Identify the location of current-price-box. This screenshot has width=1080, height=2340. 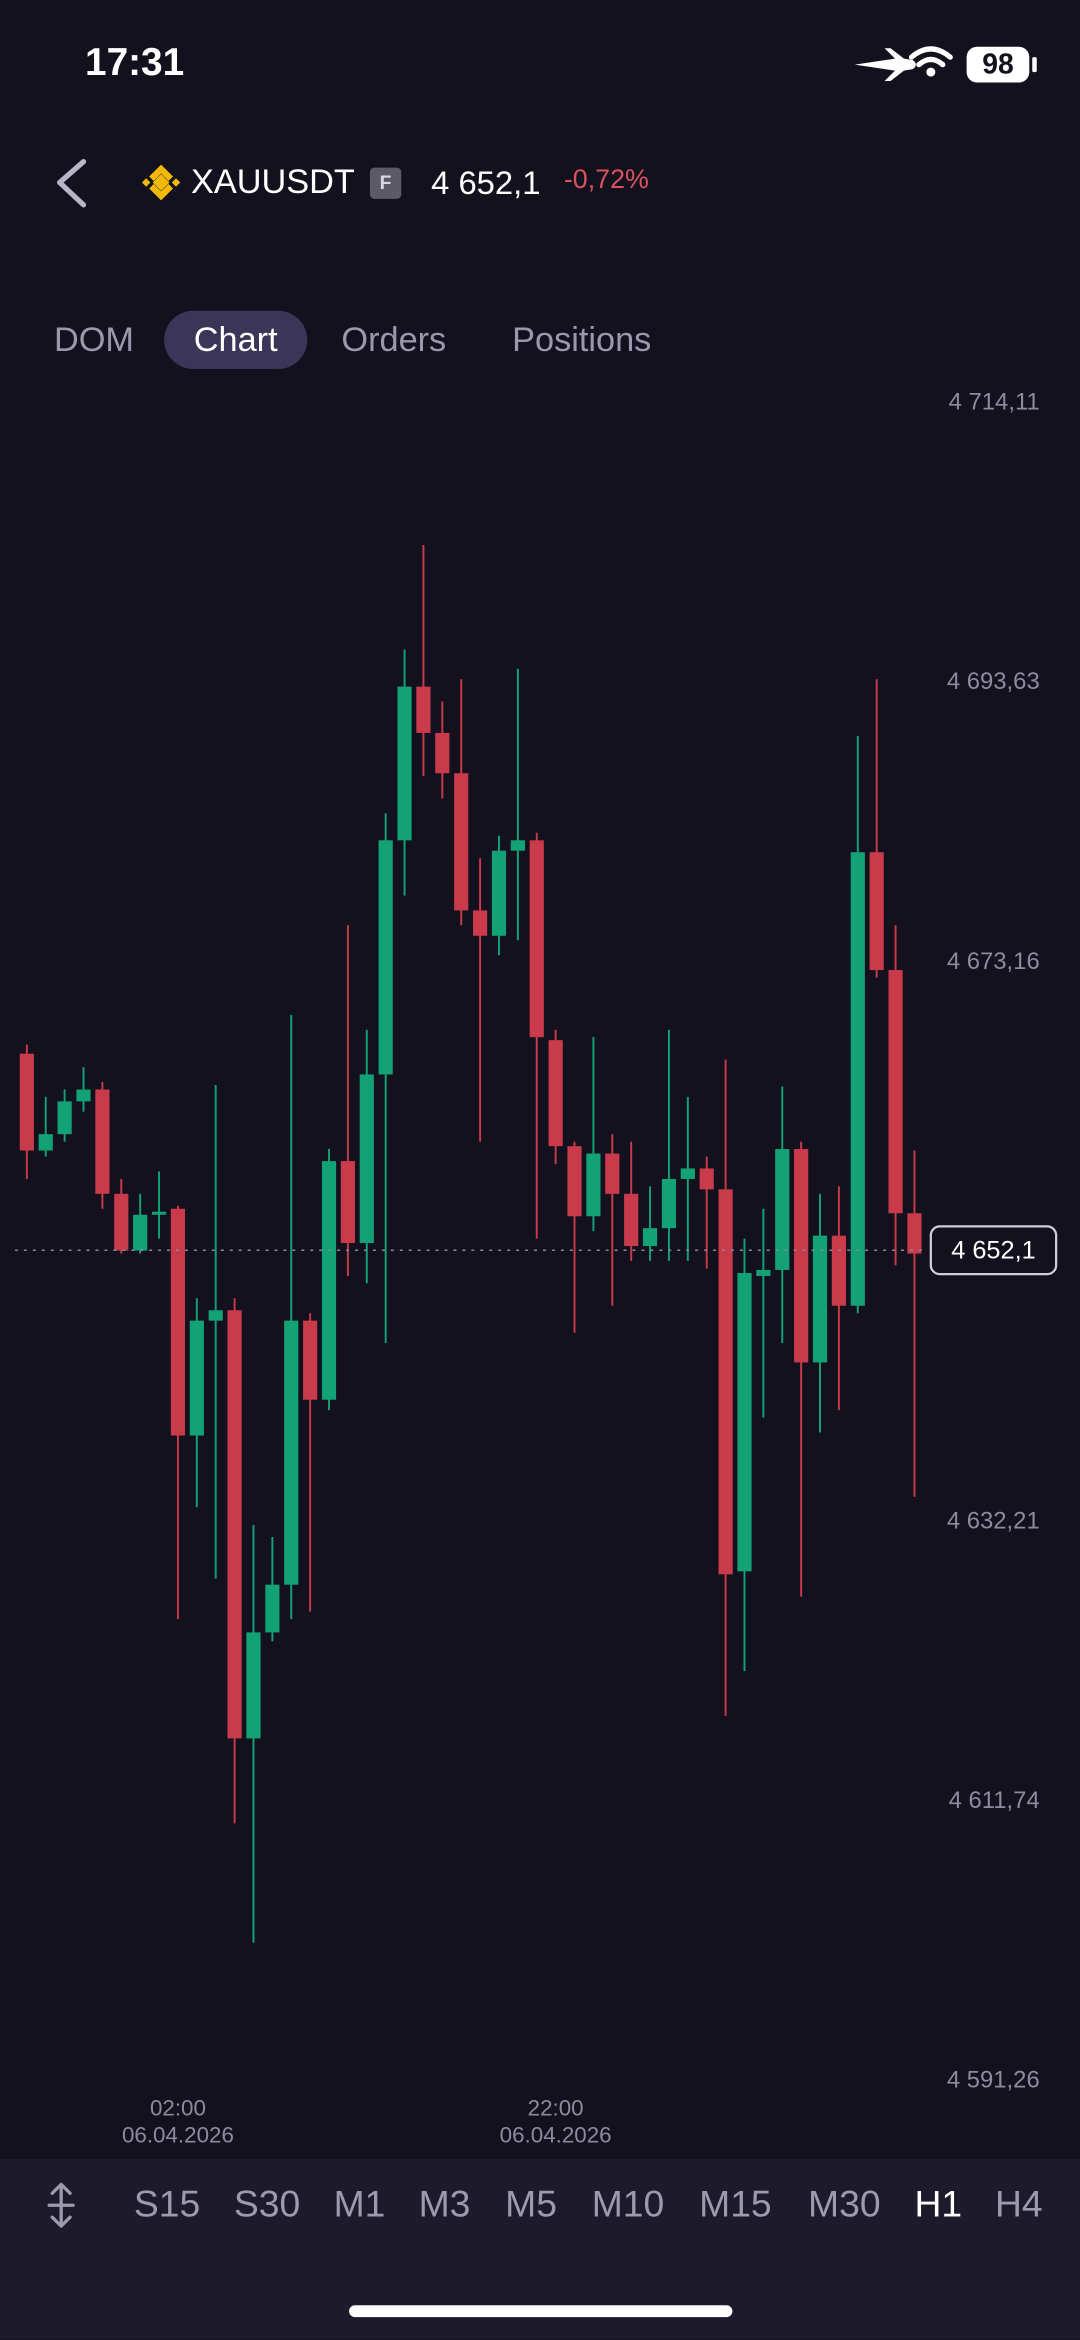
(993, 1250).